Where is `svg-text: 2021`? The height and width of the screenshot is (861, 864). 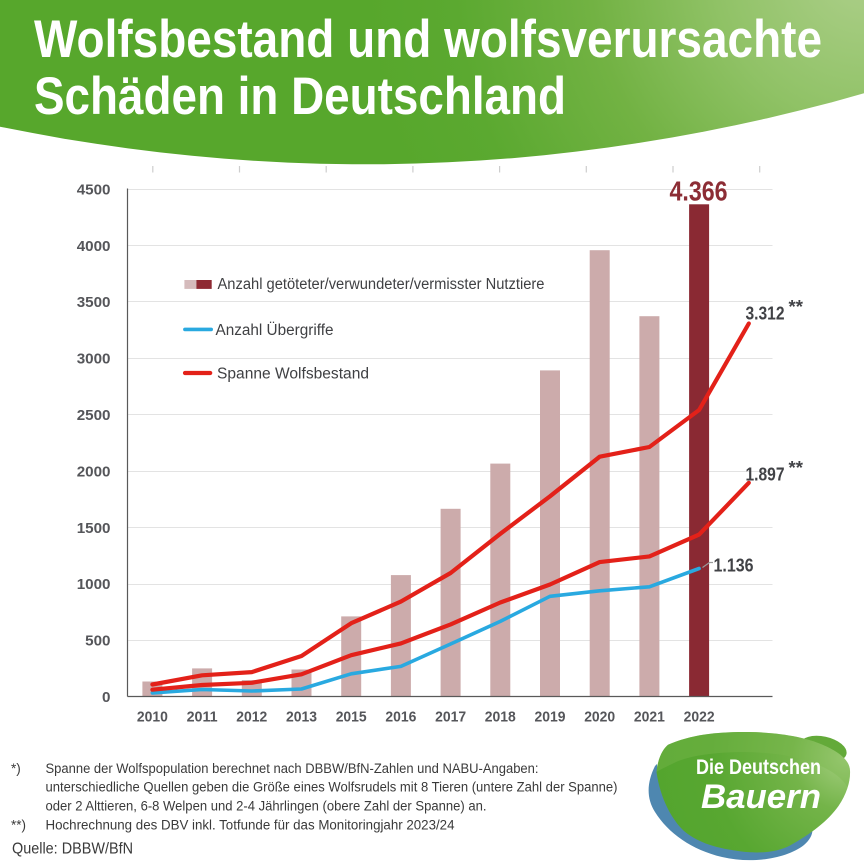 svg-text: 2021 is located at coordinates (649, 716).